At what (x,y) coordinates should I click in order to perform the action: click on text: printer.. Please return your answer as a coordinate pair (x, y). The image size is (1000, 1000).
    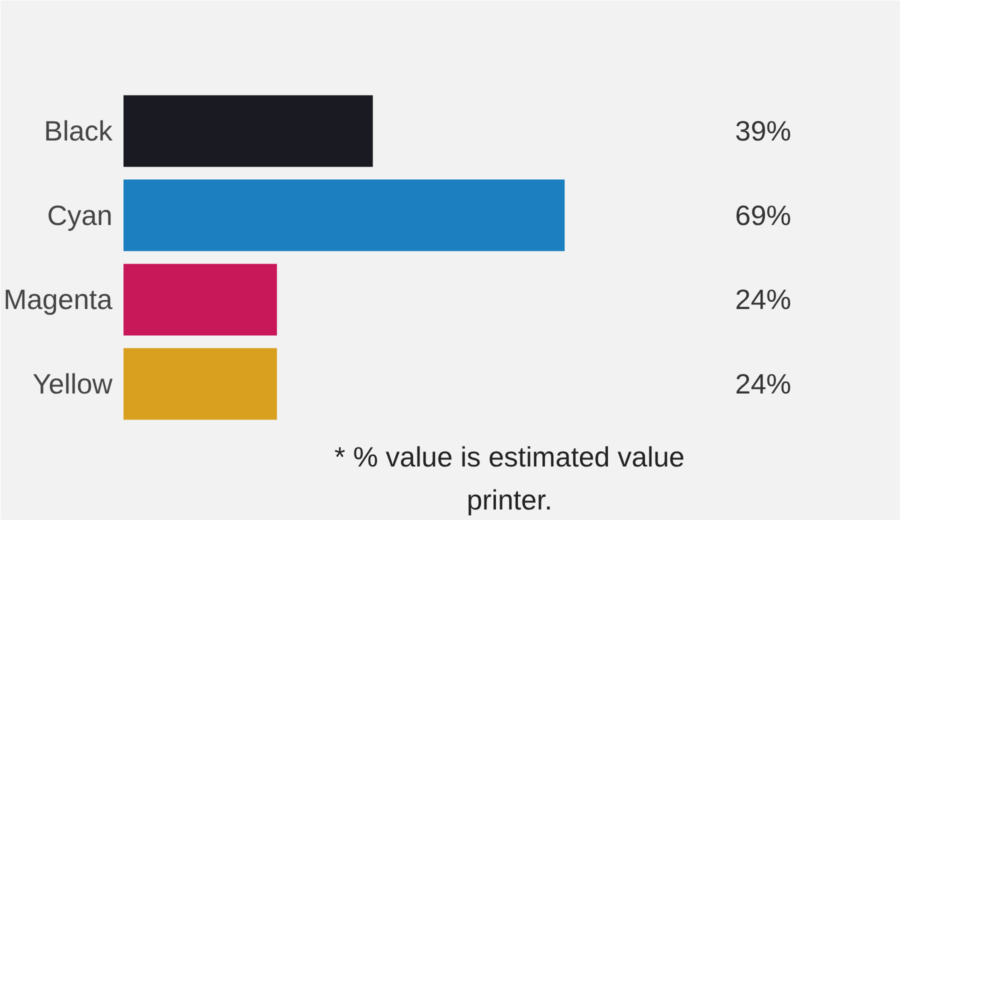
    Looking at the image, I should click on (509, 500).